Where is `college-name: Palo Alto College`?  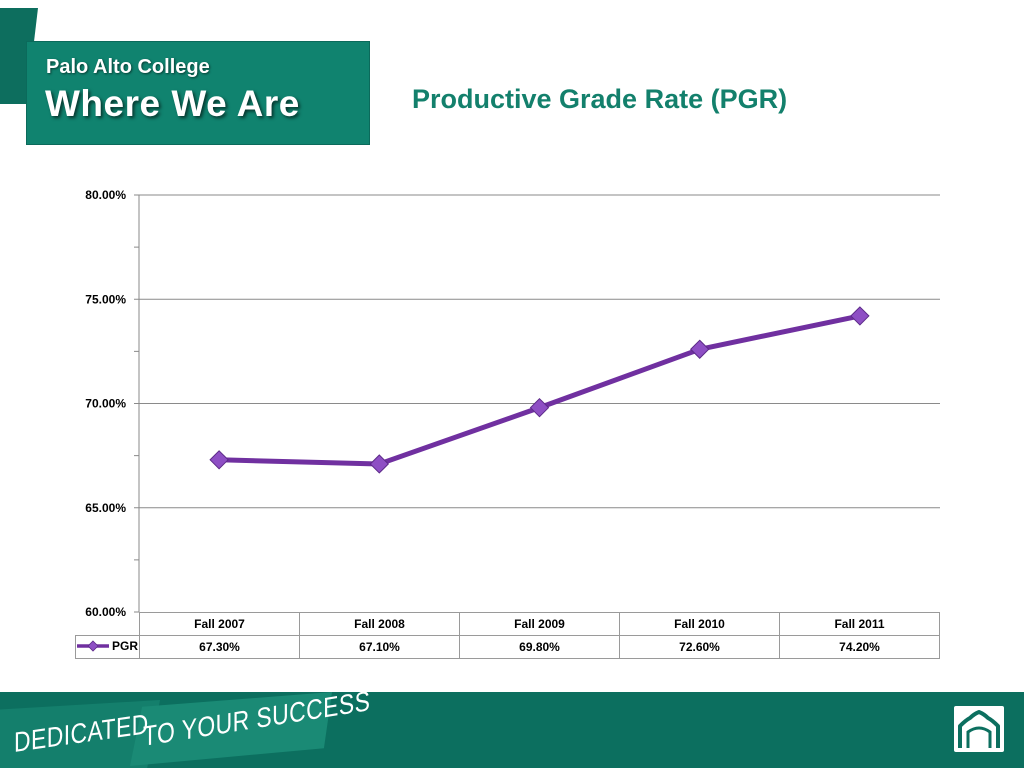
college-name: Palo Alto College is located at coordinates (128, 67).